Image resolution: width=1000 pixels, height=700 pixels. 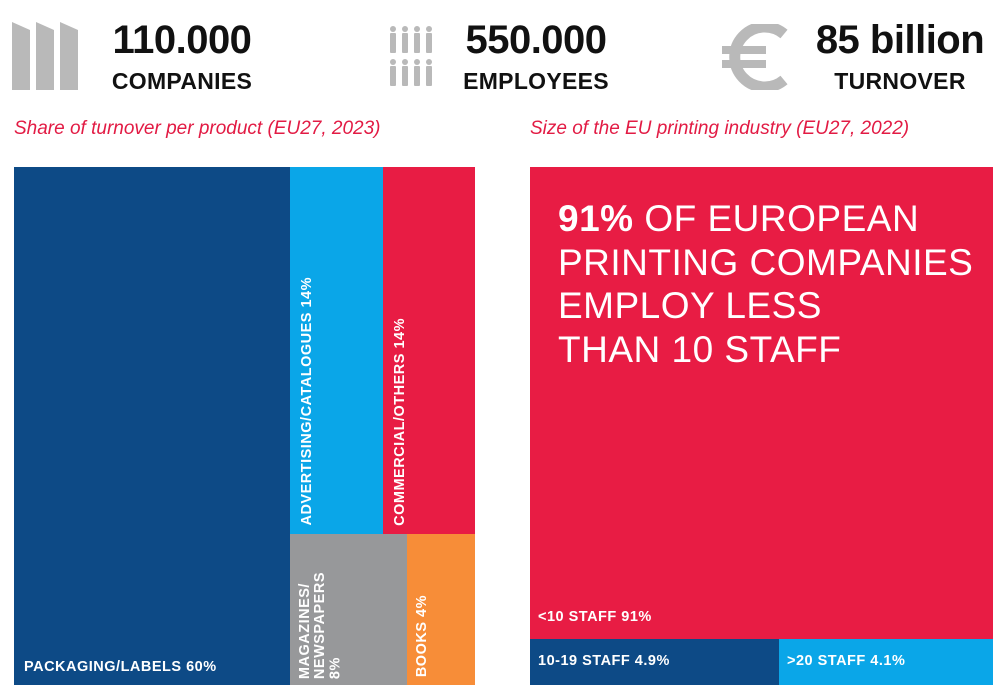 I want to click on headline-bold: 91%, so click(x=596, y=218).